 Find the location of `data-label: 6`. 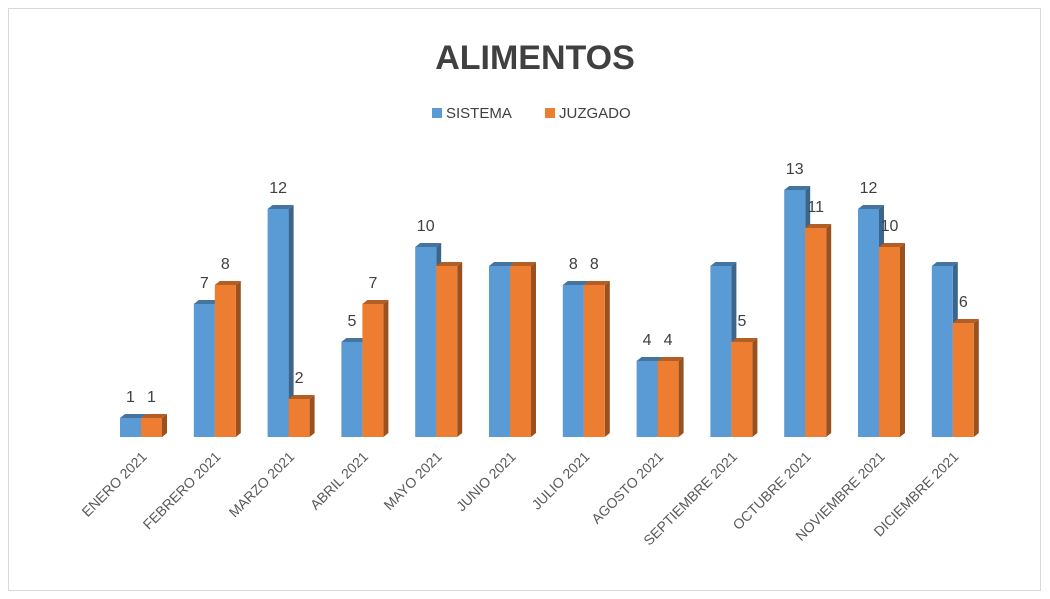

data-label: 6 is located at coordinates (963, 302).